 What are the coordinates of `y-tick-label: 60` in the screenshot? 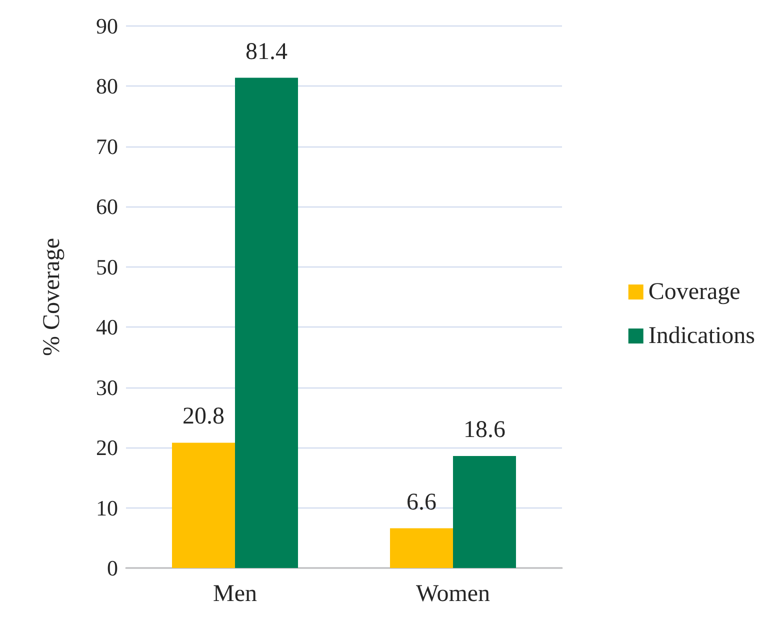 It's located at (107, 207).